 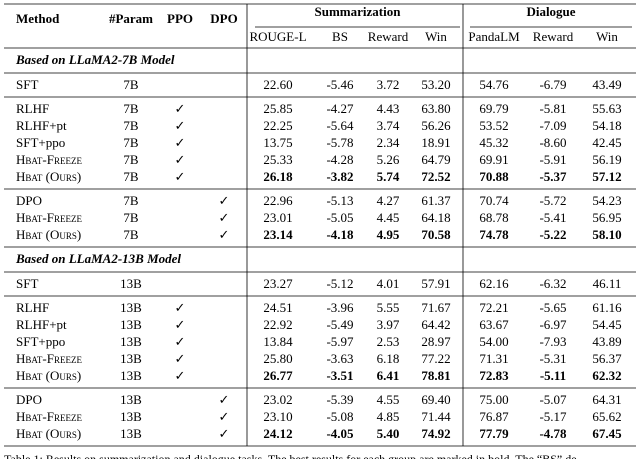 What do you see at coordinates (339, 142) in the screenshot?
I see `value-cell: -5.78` at bounding box center [339, 142].